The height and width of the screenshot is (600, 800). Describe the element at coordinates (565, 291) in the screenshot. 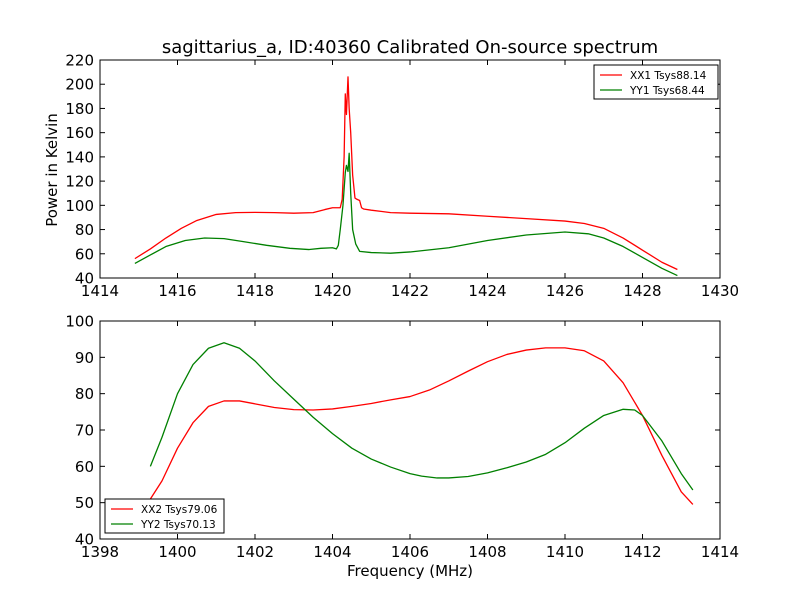

I see `top-x-tick-label: 1426` at that location.